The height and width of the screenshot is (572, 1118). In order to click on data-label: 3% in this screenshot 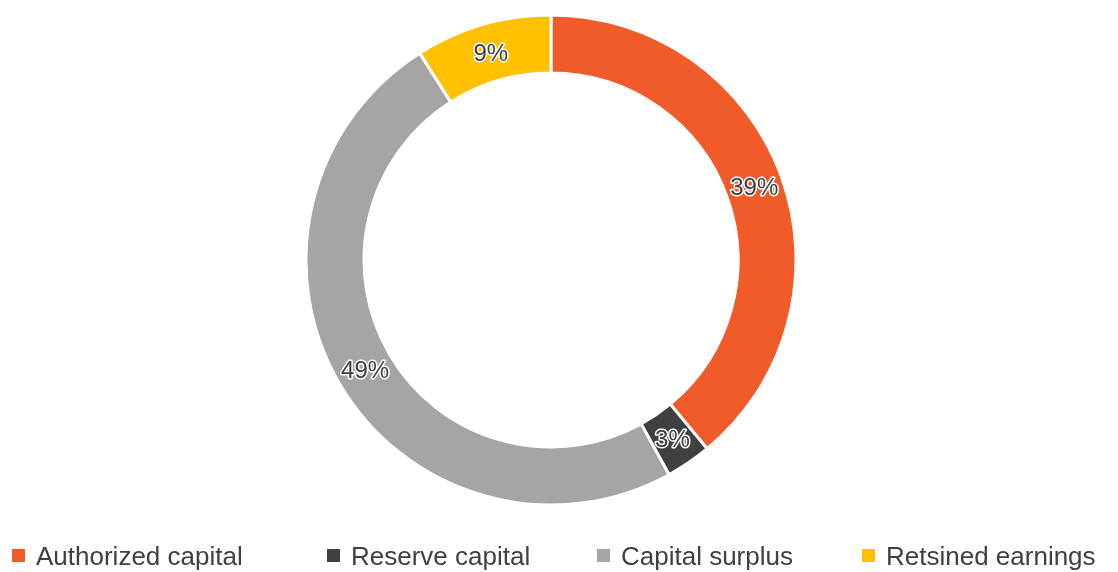, I will do `click(672, 439)`.